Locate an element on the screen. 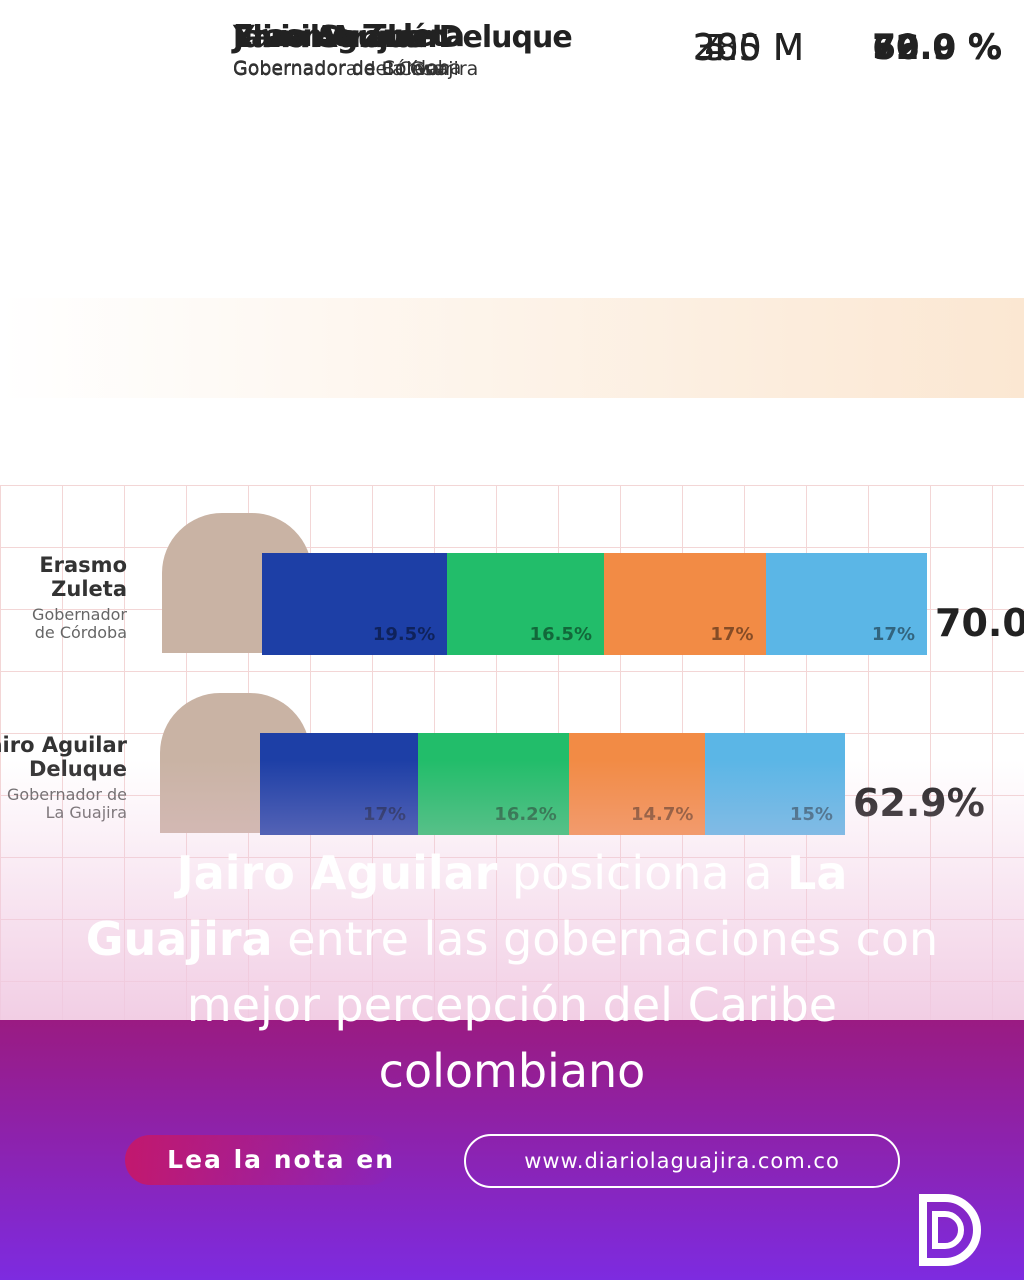  rating: 56.0 % is located at coordinates (937, 48).